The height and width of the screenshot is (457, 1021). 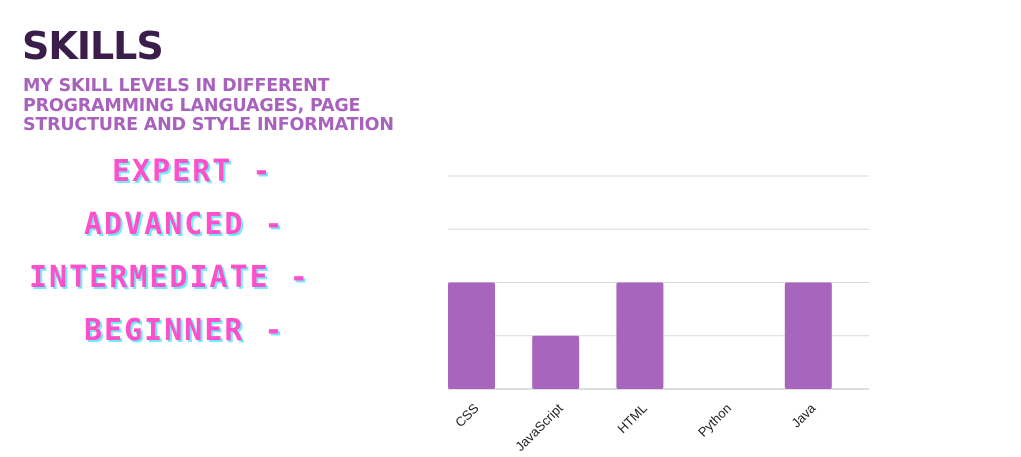 I want to click on x-tick-label: CSS, so click(x=467, y=415).